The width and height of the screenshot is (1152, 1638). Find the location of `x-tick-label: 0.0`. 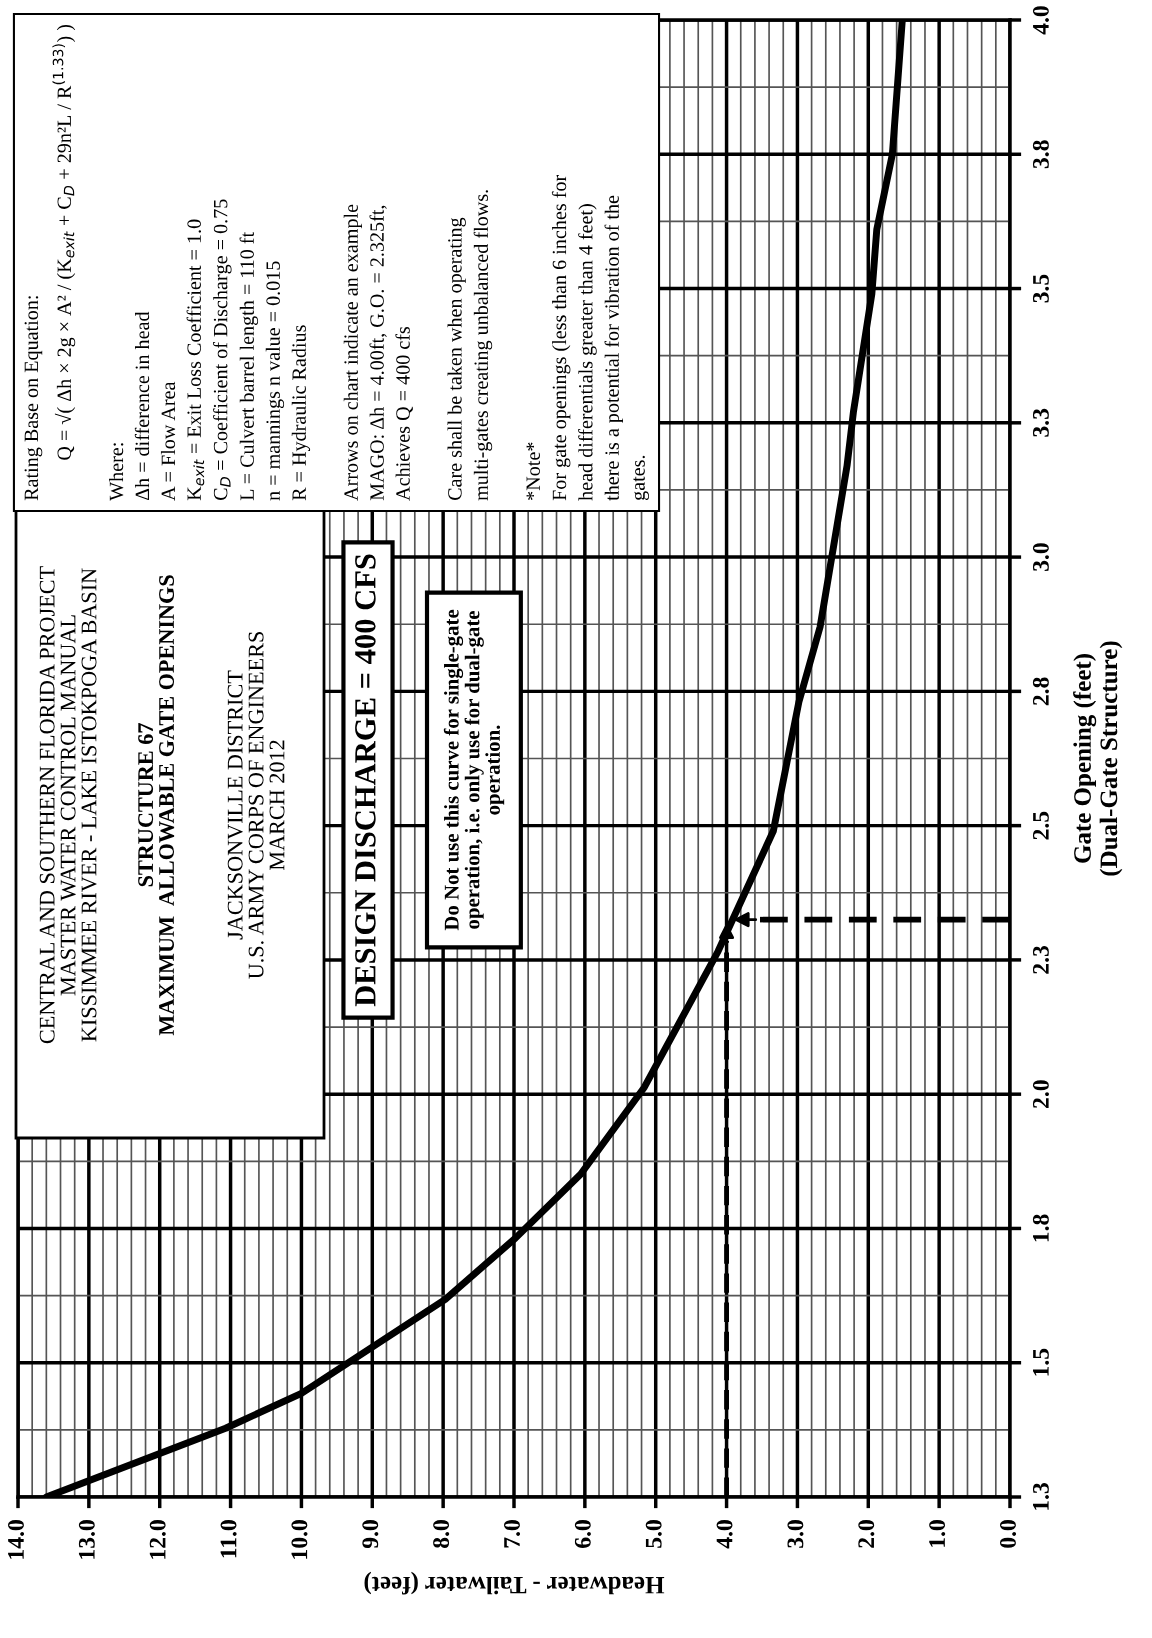

x-tick-label: 0.0 is located at coordinates (1008, 1534).